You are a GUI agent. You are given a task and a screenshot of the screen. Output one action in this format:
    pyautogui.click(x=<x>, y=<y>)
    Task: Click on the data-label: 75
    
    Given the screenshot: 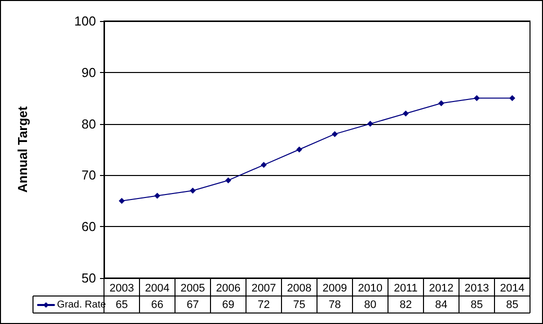 What is the action you would take?
    pyautogui.click(x=299, y=305)
    